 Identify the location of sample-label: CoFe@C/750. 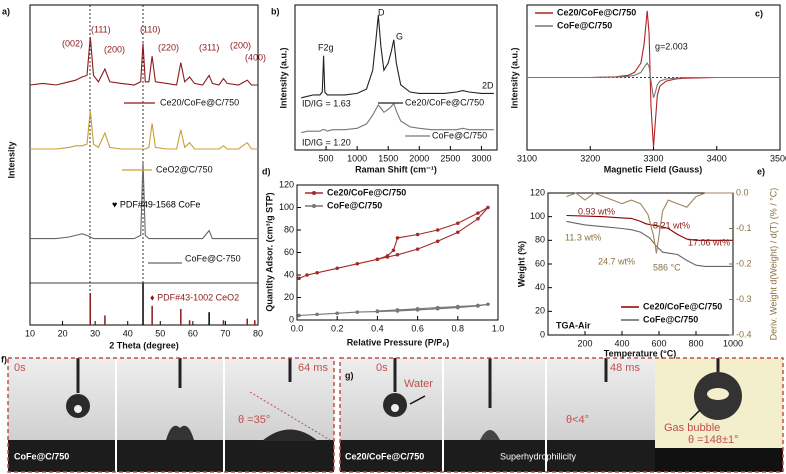
(41, 456).